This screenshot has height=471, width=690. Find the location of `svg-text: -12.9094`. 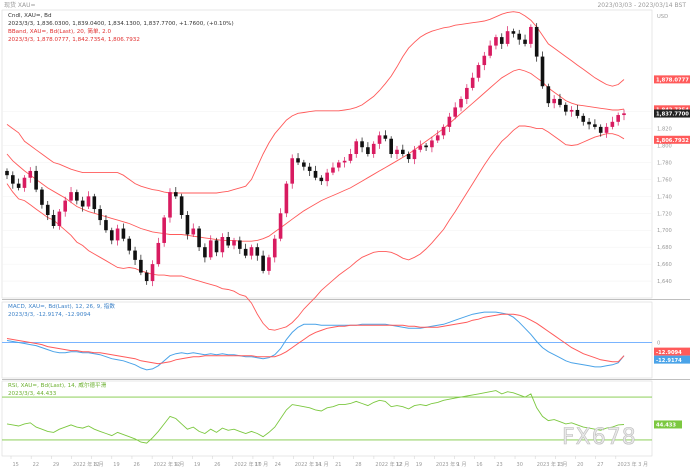

svg-text: -12.9094 is located at coordinates (669, 353).